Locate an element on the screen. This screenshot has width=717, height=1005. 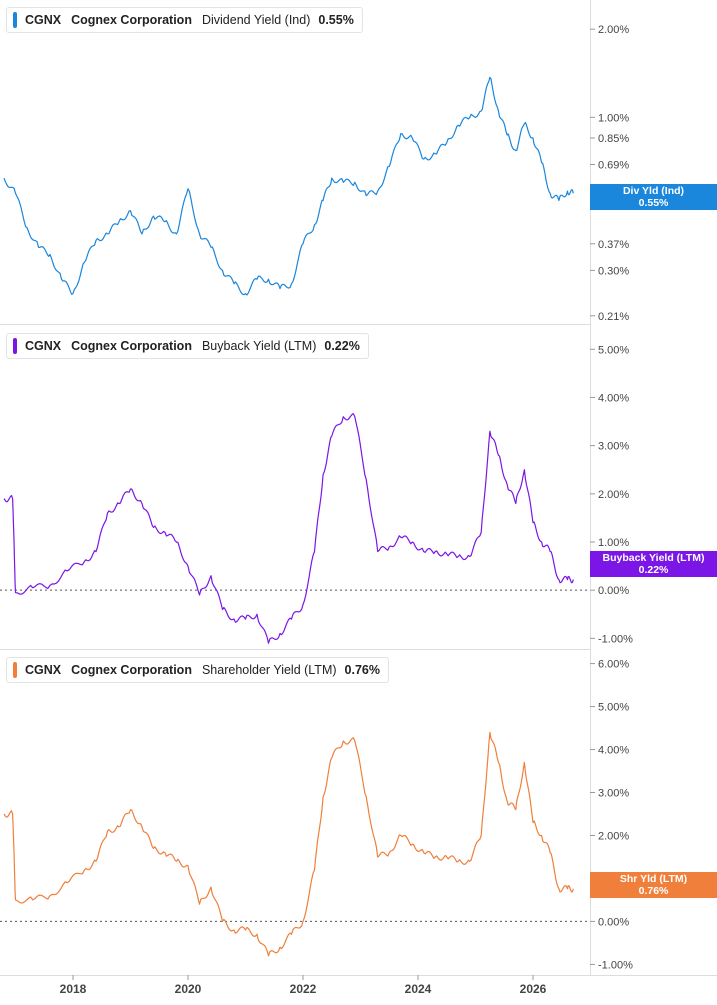
value-tag-buyback: Buyback Yield (LTM) 0.22% is located at coordinates (653, 564).